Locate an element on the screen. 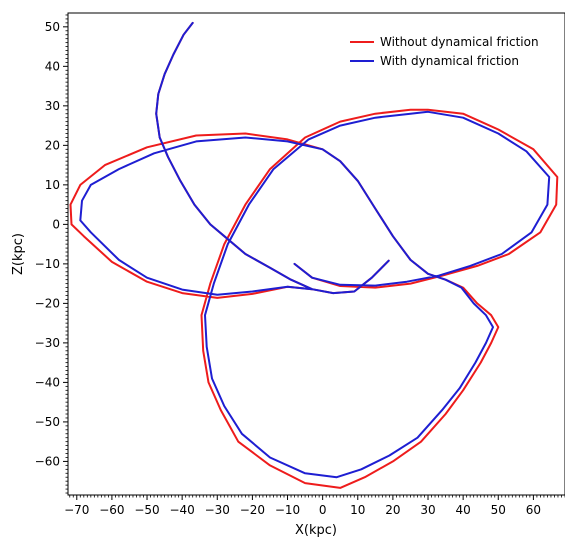 The width and height of the screenshot is (565, 540). y-tick-label: −50 is located at coordinates (47, 422).